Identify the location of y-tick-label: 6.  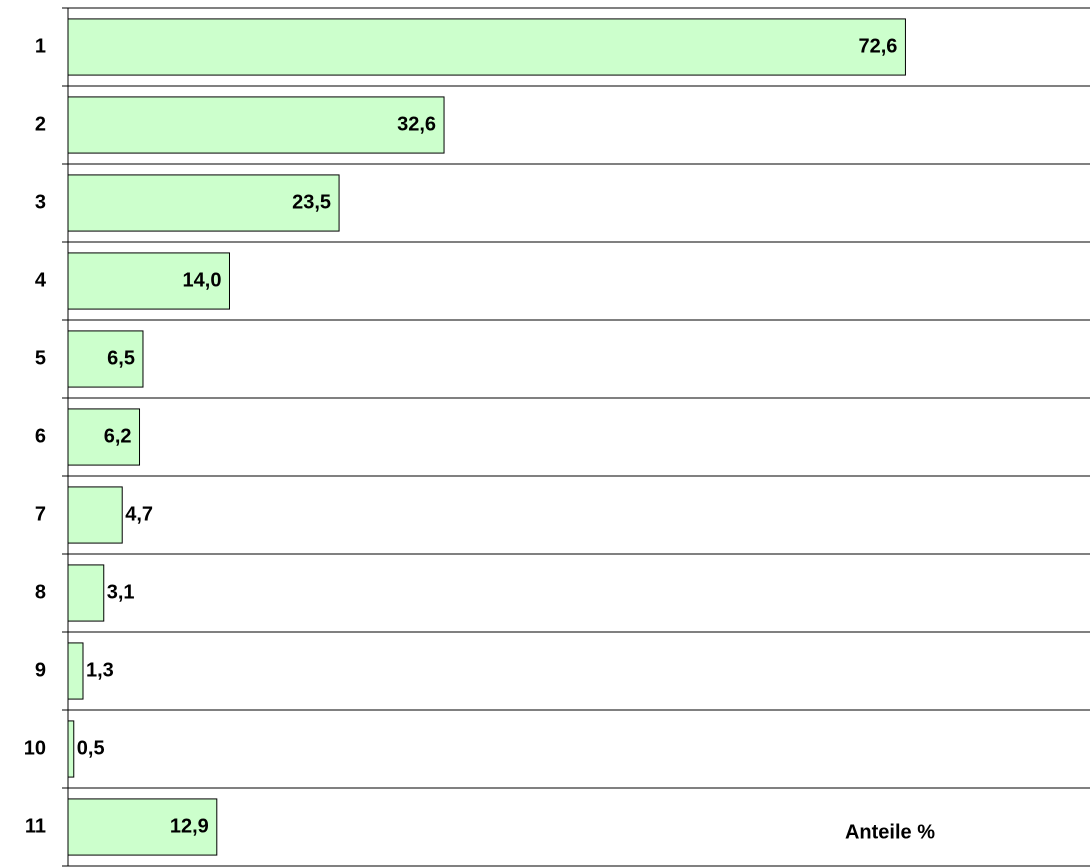
(40, 436).